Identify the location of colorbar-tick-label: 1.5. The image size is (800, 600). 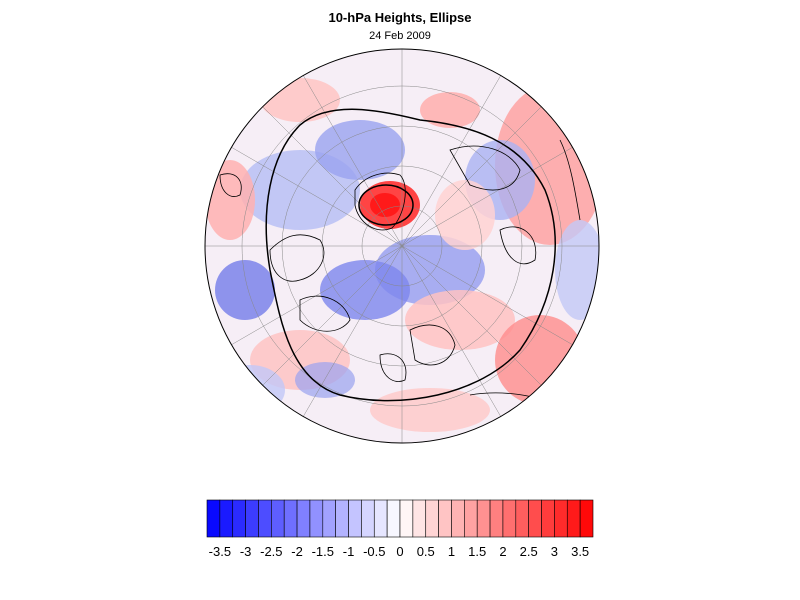
(477, 551).